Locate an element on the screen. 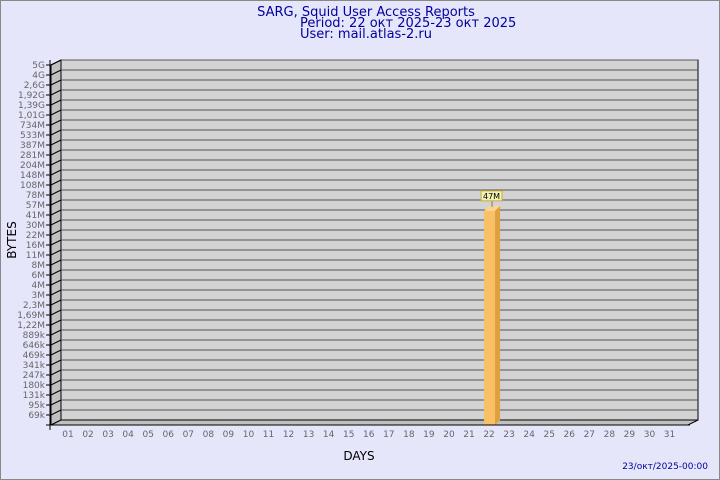  y-tick-label: 108M is located at coordinates (32, 186).